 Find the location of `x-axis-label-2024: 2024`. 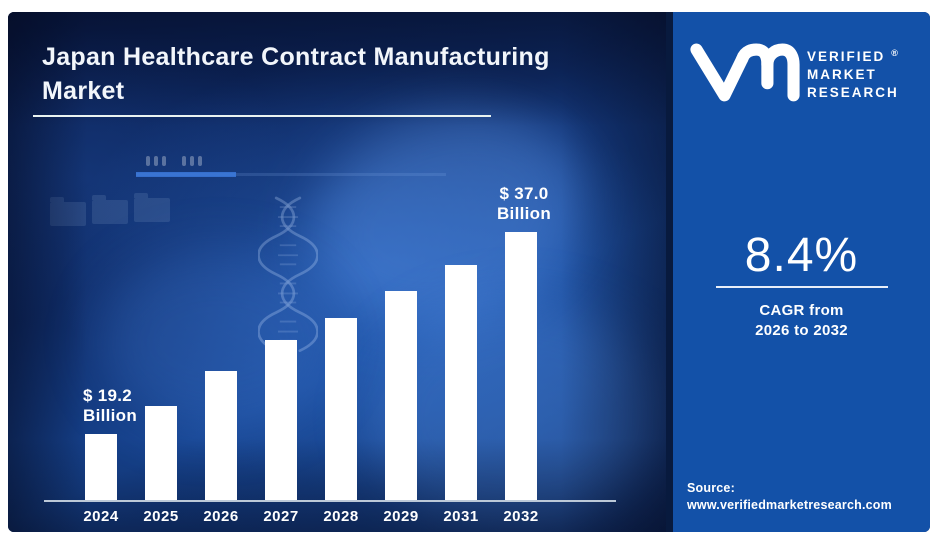

x-axis-label-2024: 2024 is located at coordinates (101, 516).